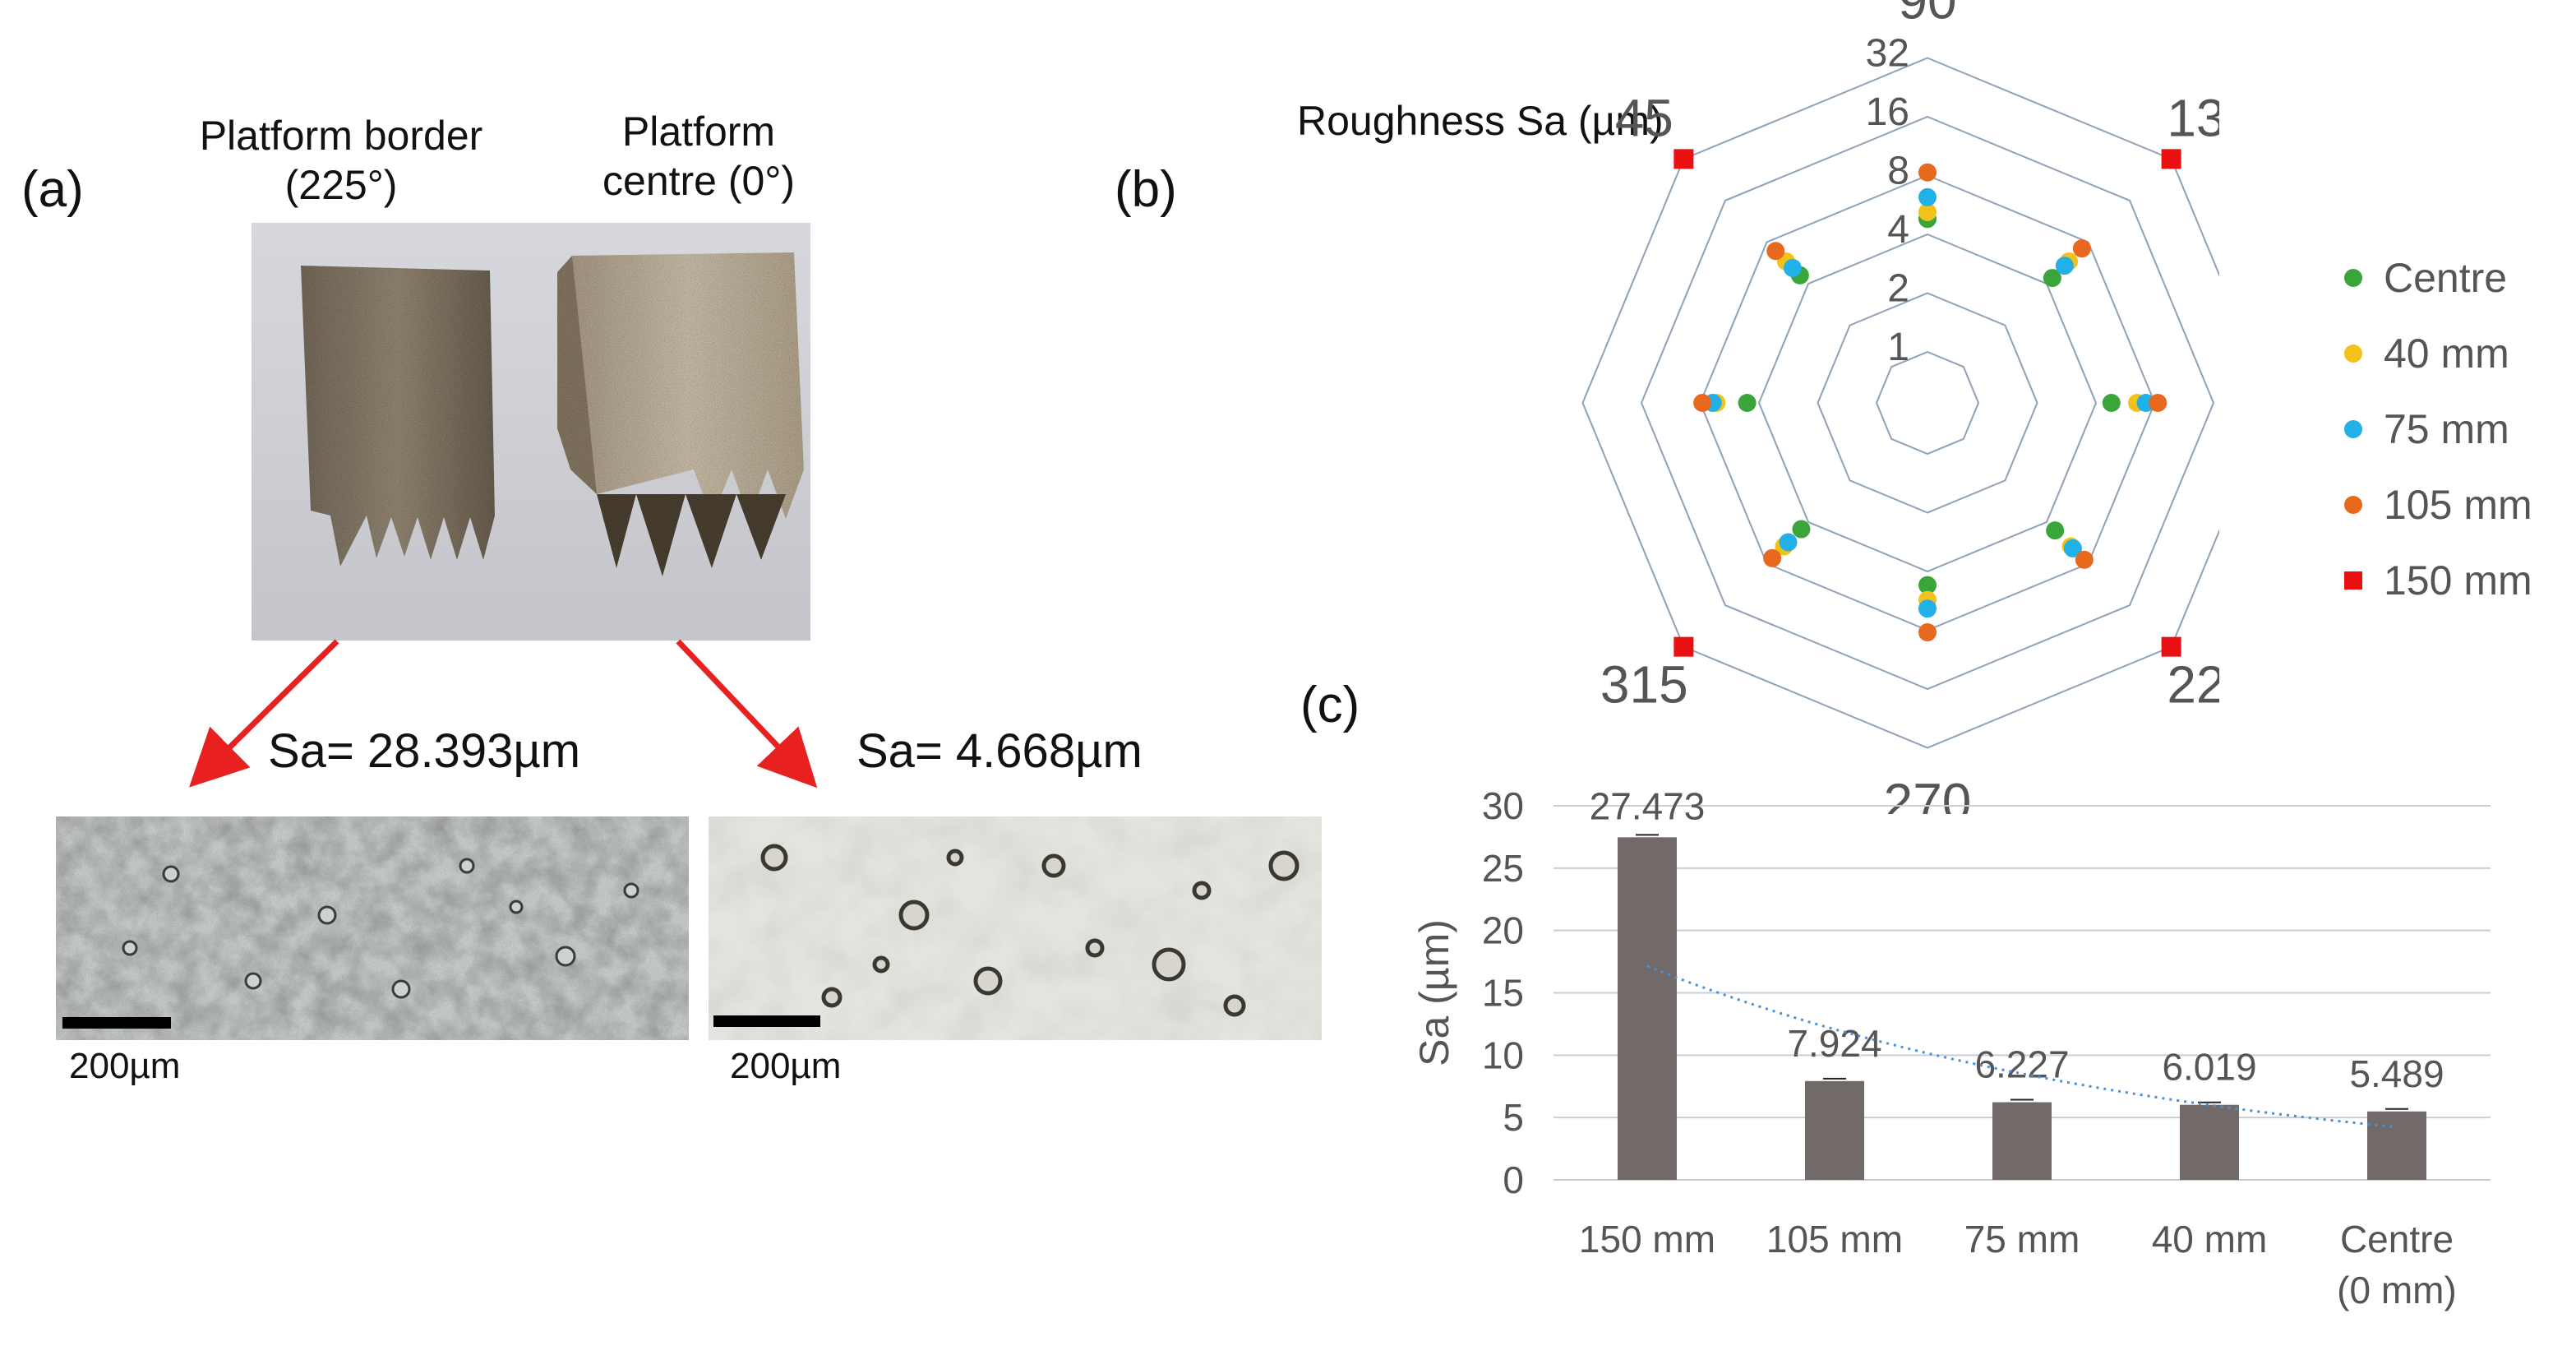 This screenshot has height=1369, width=2576. What do you see at coordinates (1503, 868) in the screenshot?
I see `bar-y-tick-label: 25` at bounding box center [1503, 868].